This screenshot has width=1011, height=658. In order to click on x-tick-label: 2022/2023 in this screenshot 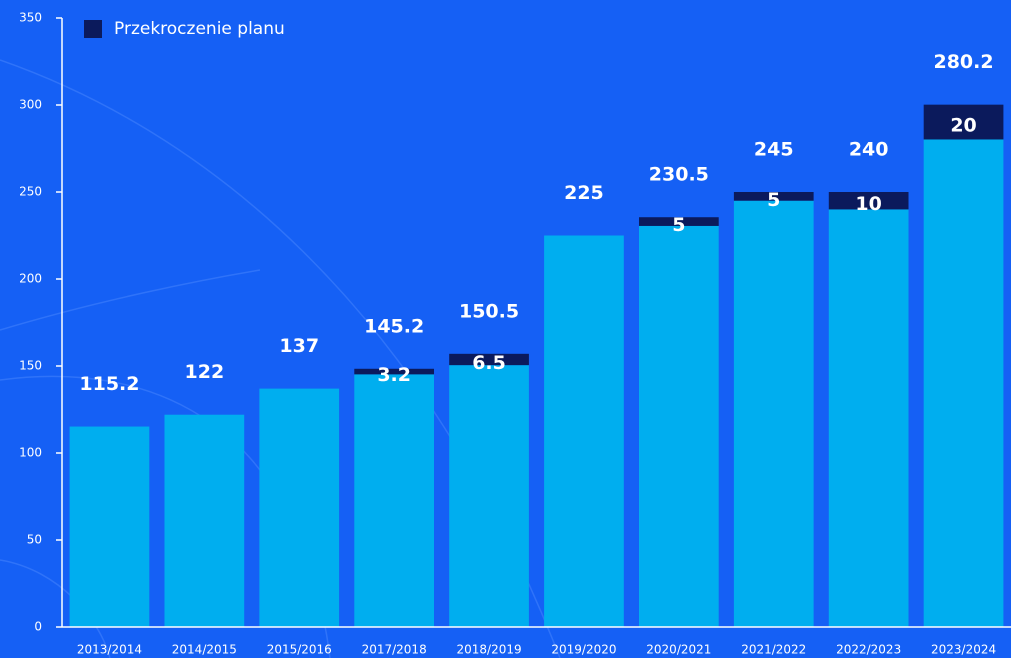, I will do `click(868, 650)`.